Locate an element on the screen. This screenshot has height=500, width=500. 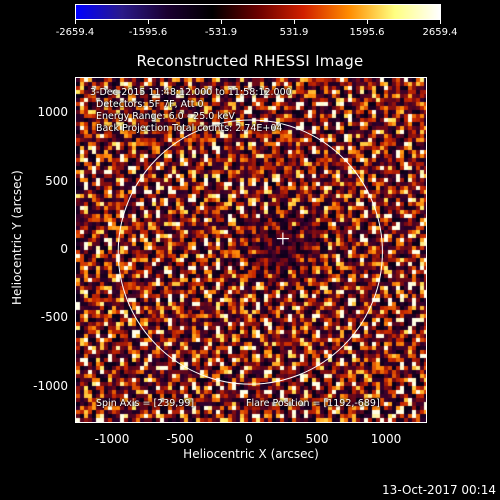
colorbar-label: 1595.6 is located at coordinates (367, 32).